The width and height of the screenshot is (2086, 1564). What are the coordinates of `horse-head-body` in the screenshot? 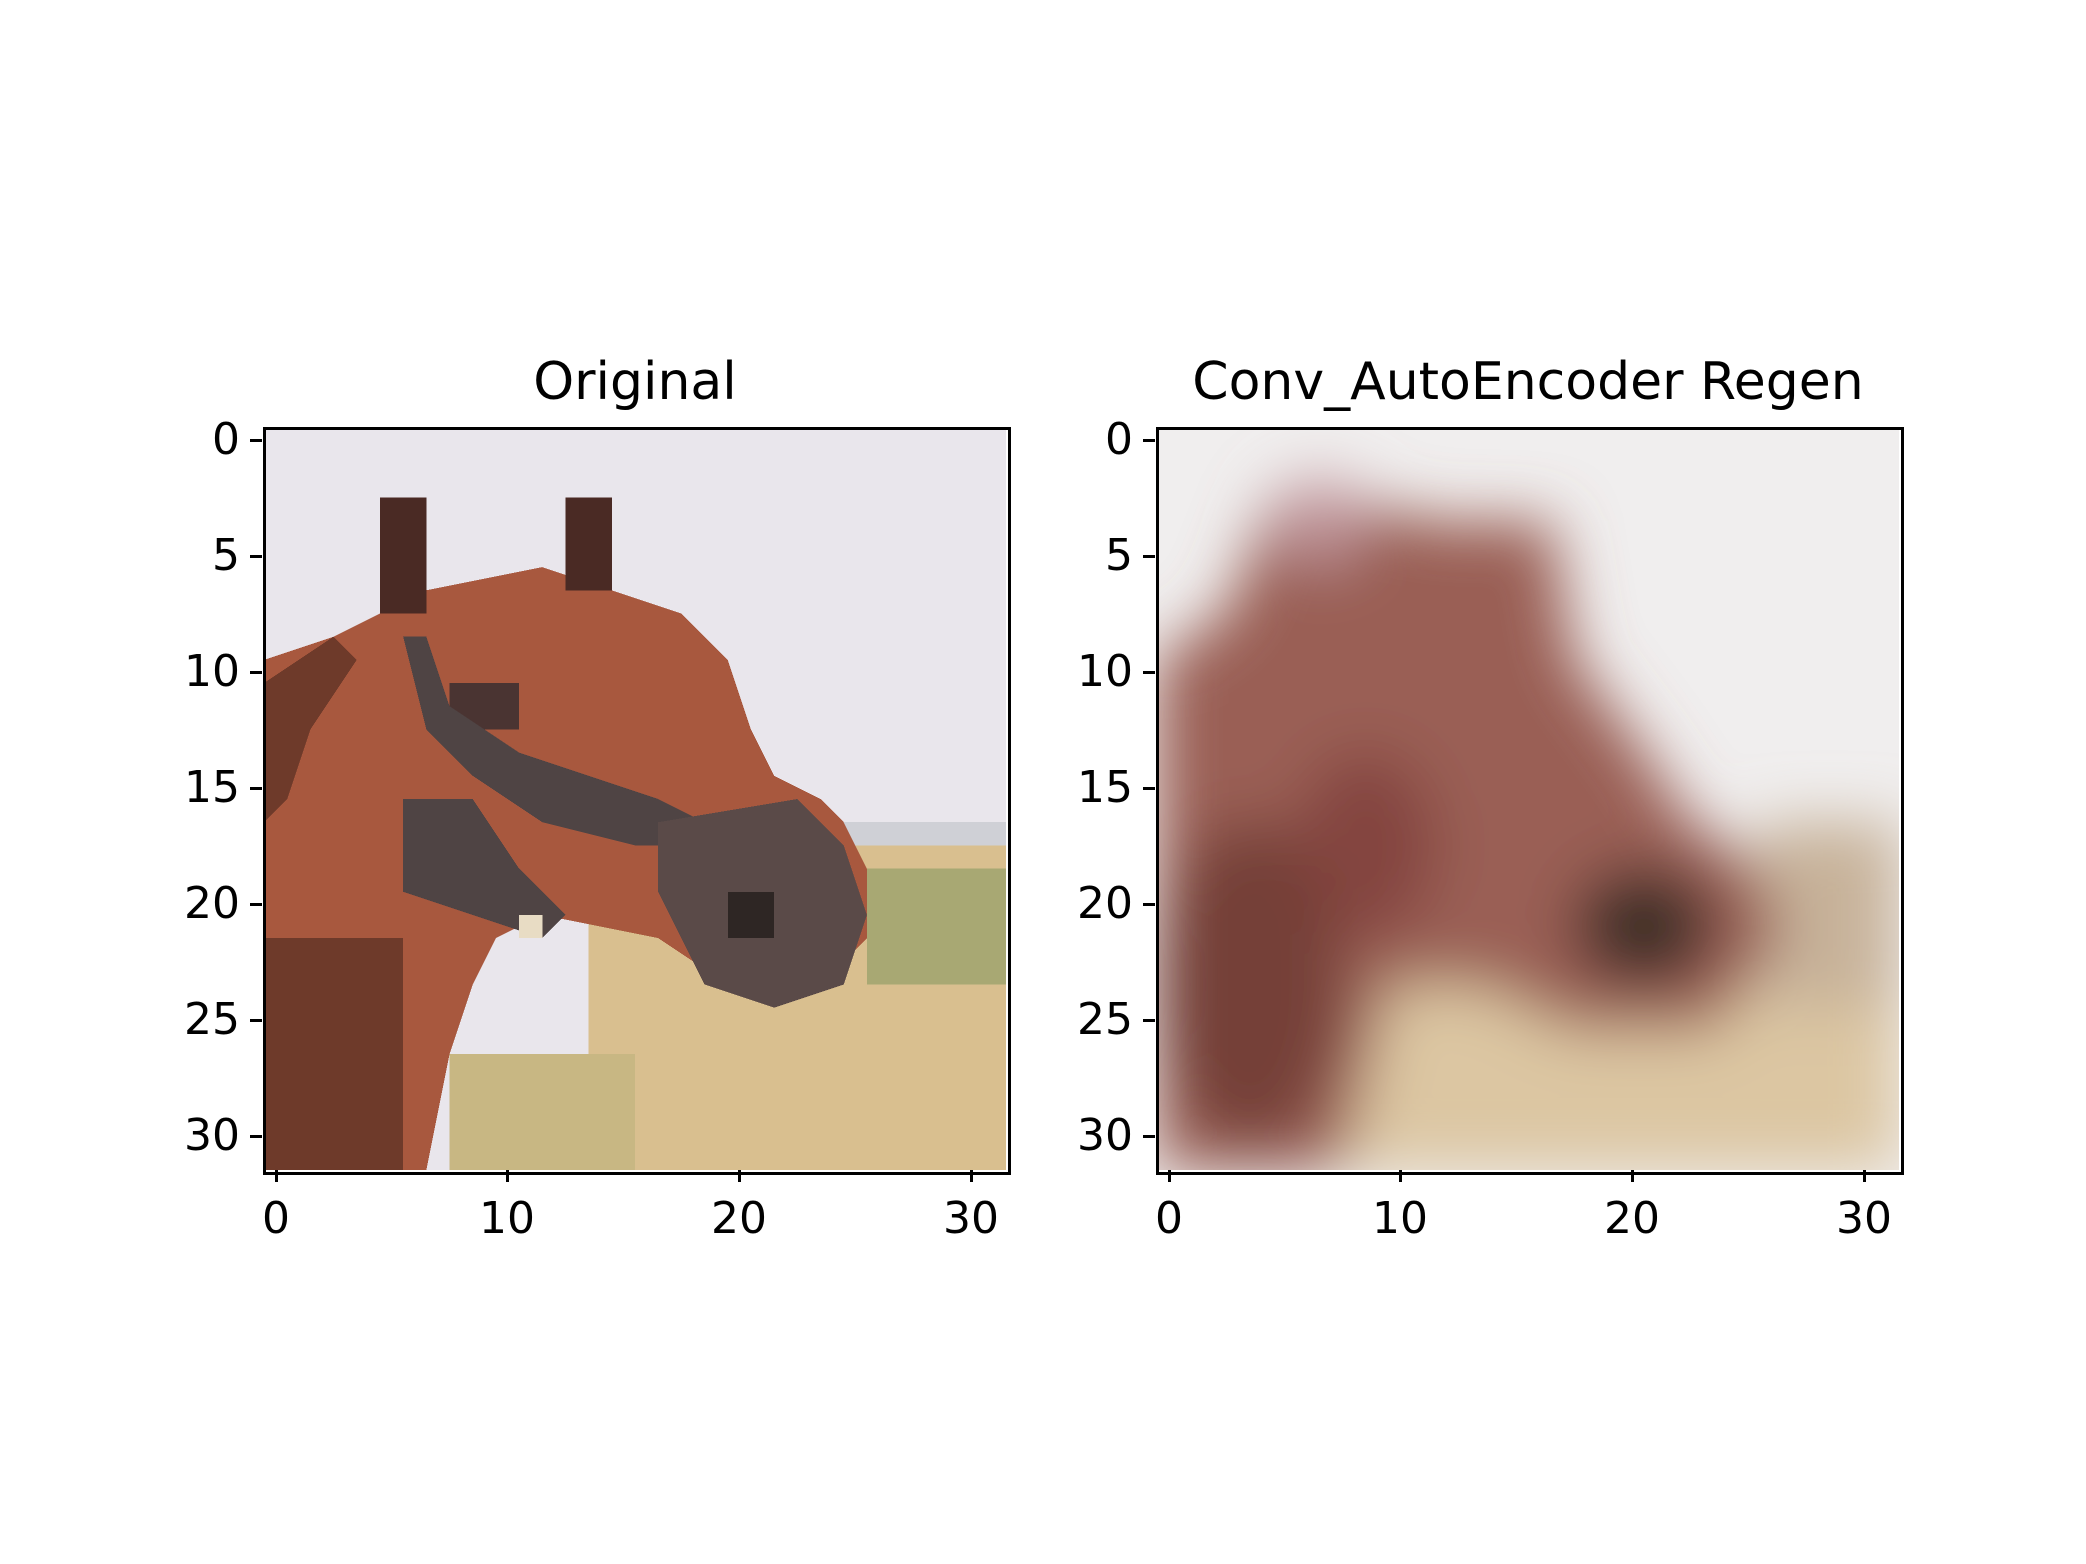 It's located at (565, 868).